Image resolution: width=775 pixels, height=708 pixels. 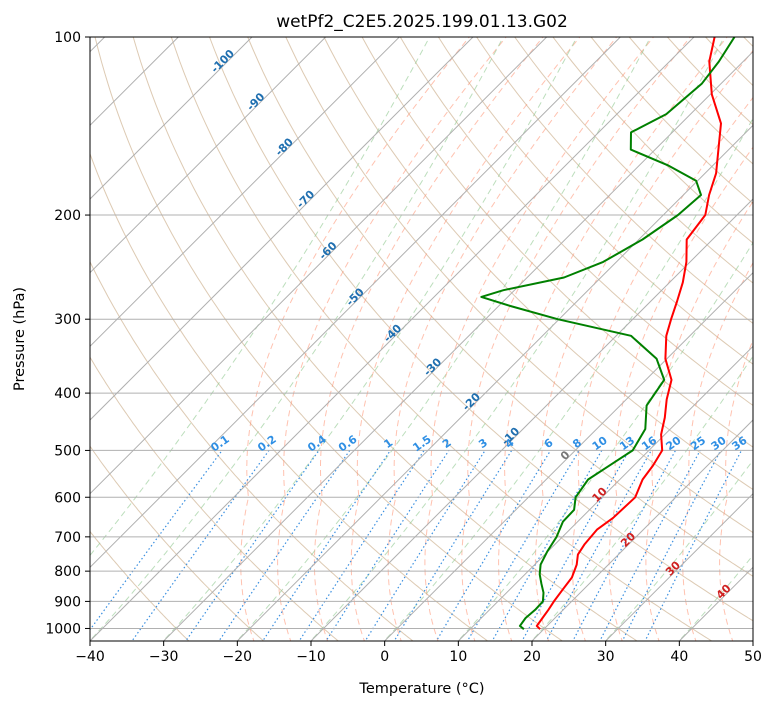 What do you see at coordinates (606, 657) in the screenshot?
I see `x-tick-label: 30` at bounding box center [606, 657].